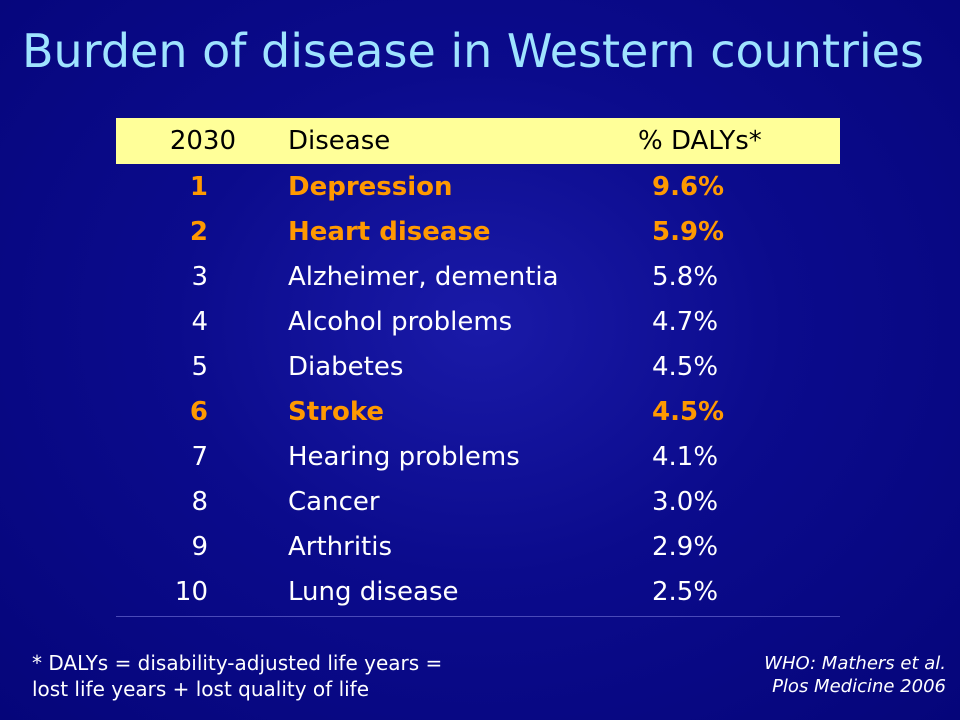 The height and width of the screenshot is (720, 960). I want to click on disease-cell: Alzheimer, dementia, so click(423, 276).